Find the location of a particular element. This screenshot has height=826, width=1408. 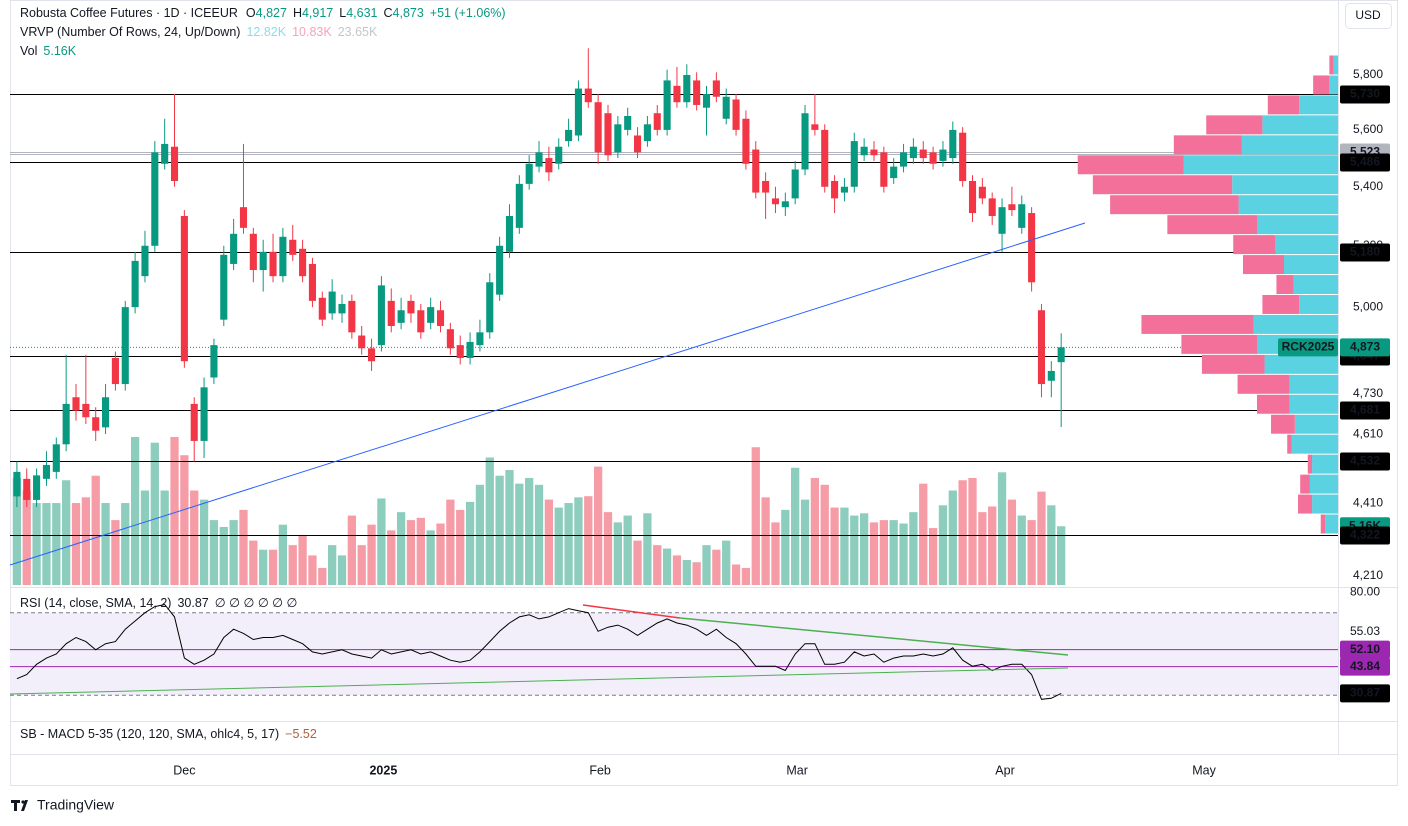

rsi-line is located at coordinates (539, 651).